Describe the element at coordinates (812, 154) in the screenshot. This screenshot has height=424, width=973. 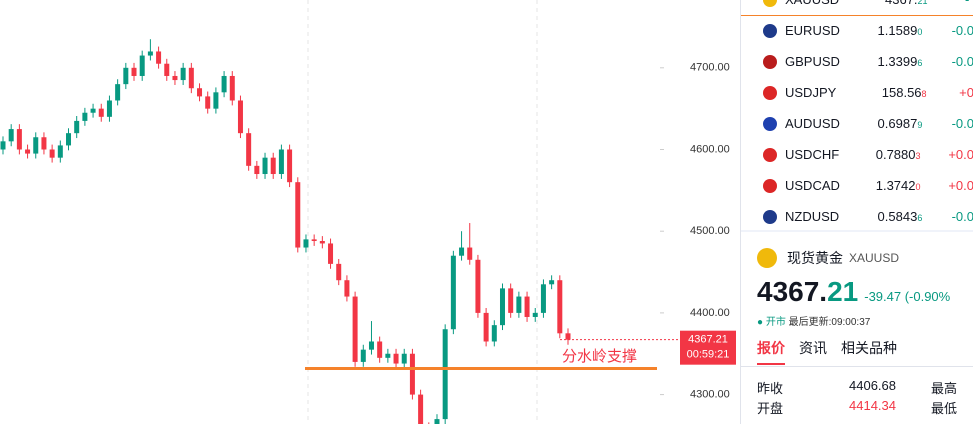
I see `symbol: USDCHF` at that location.